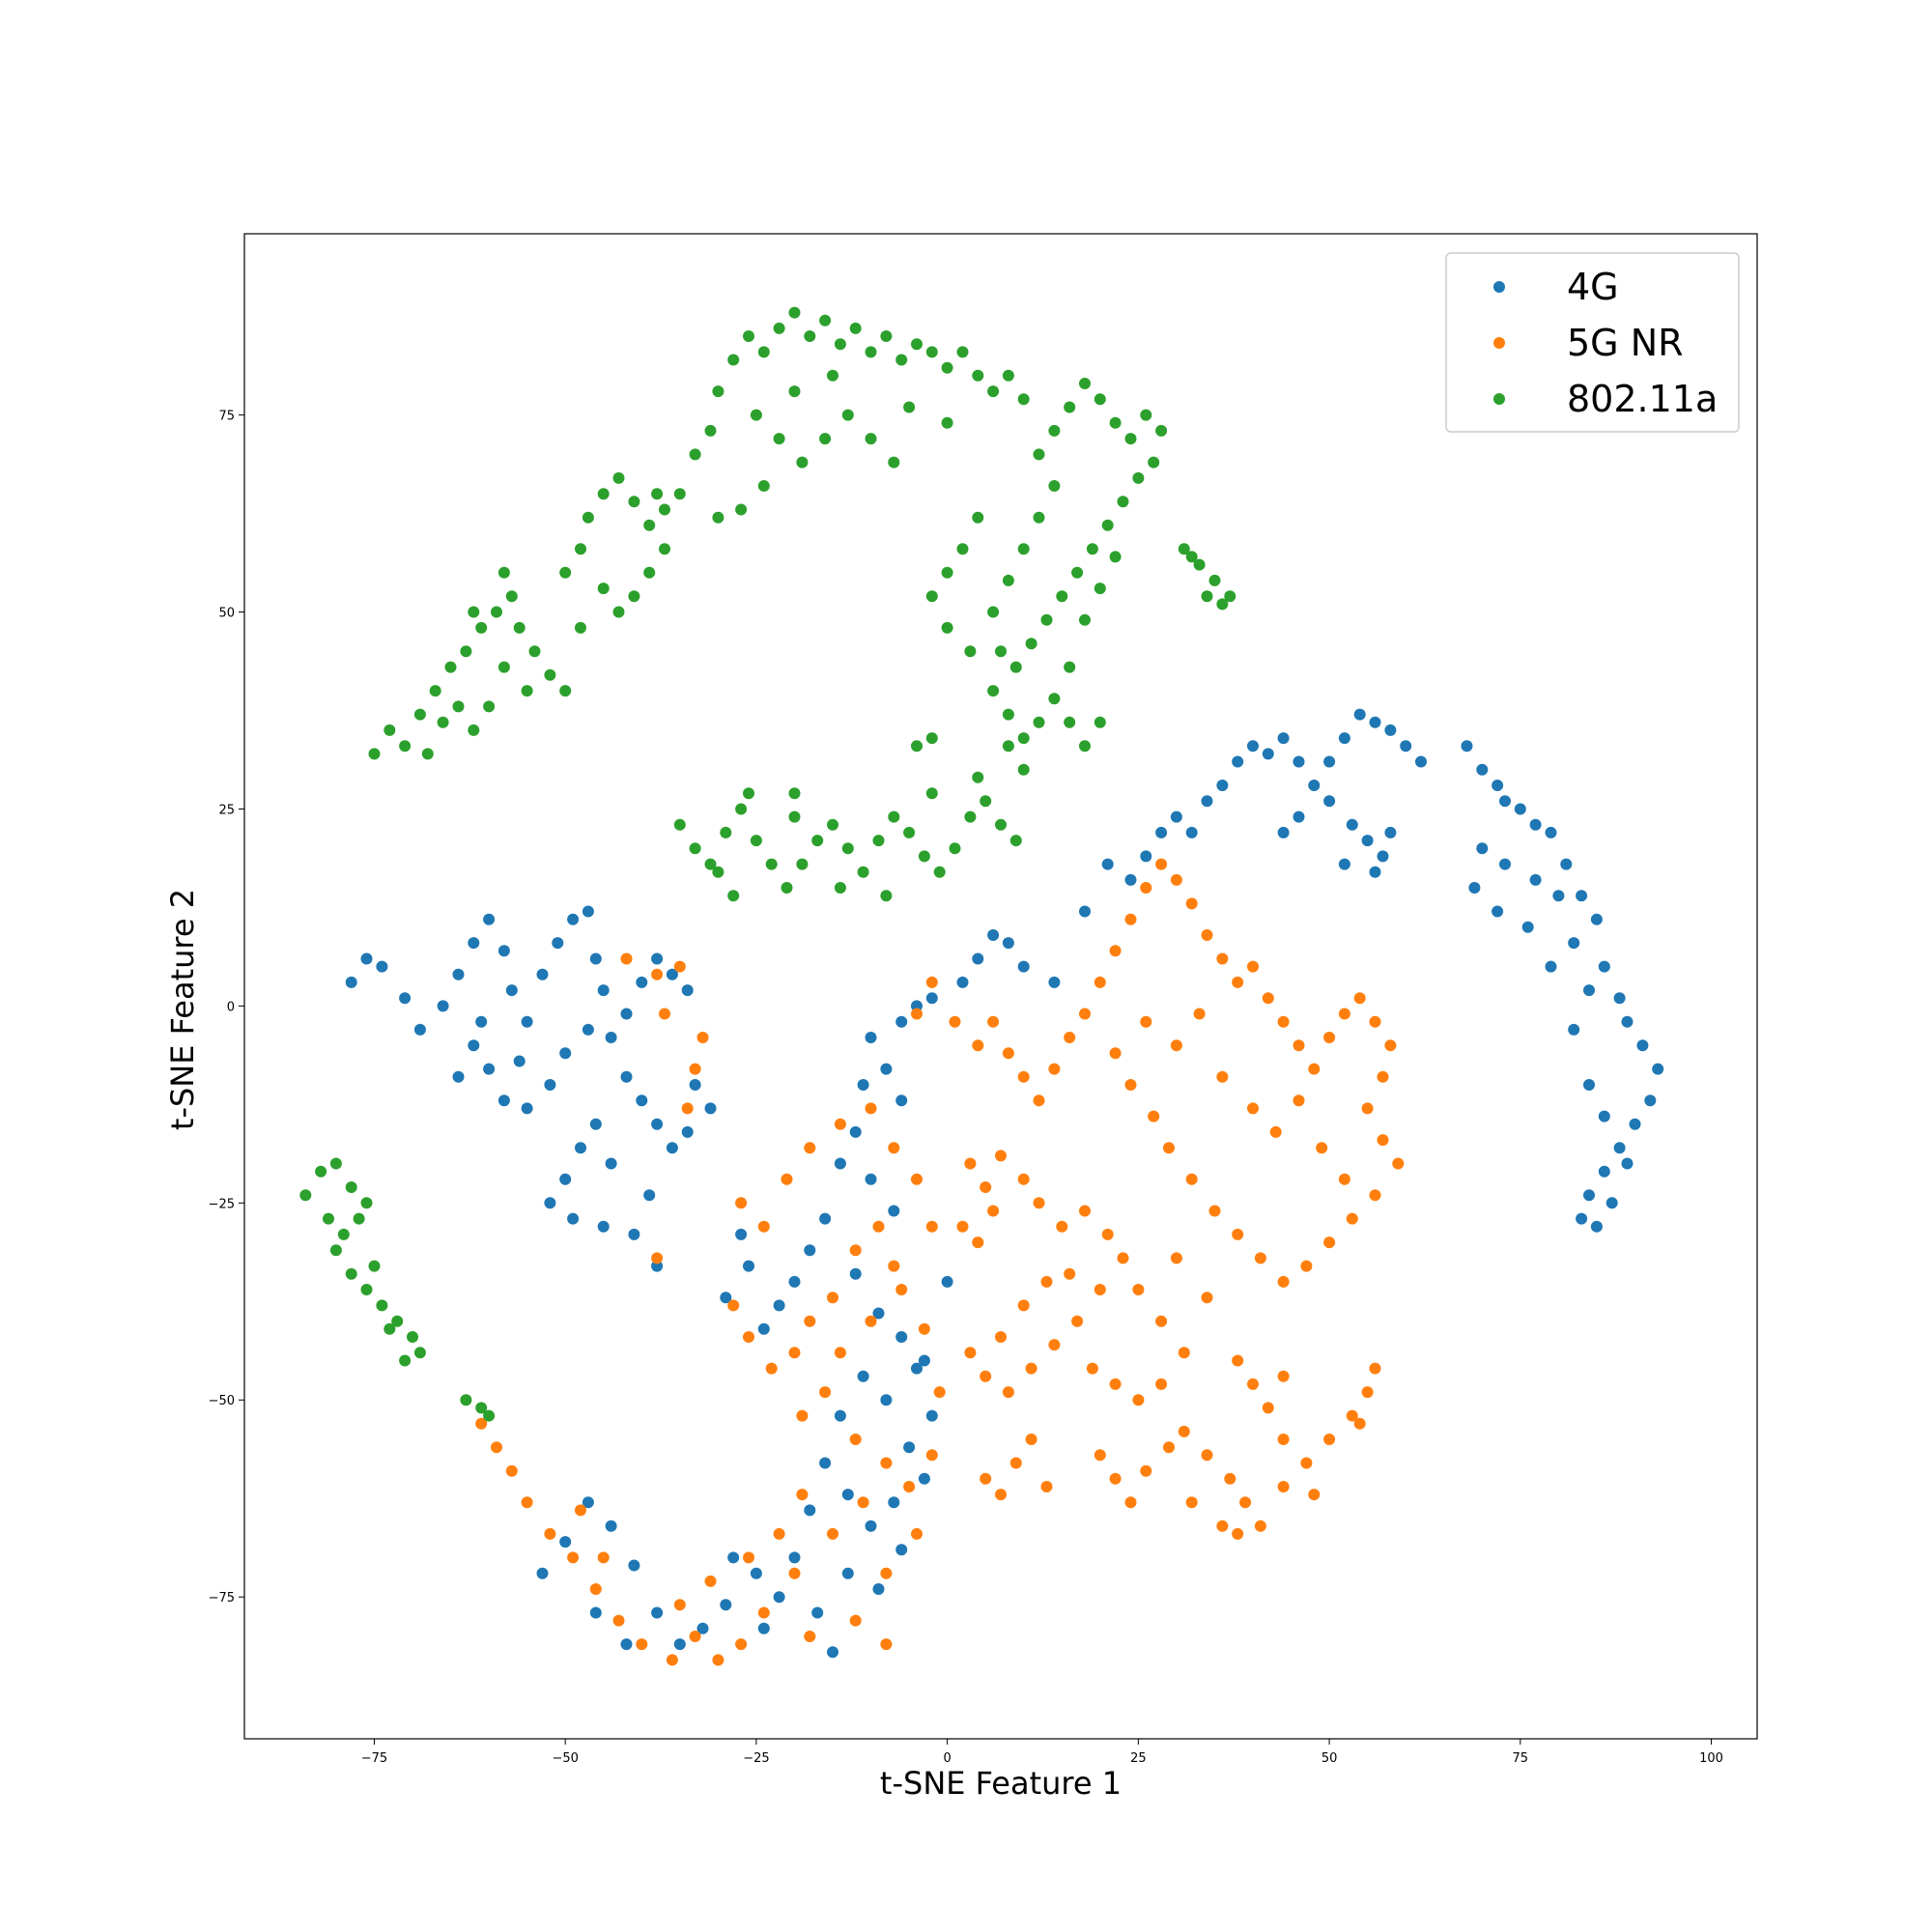 The height and width of the screenshot is (1932, 1932). Describe the element at coordinates (1625, 343) in the screenshot. I see `legend-label-5g-nr: 5G NR` at that location.